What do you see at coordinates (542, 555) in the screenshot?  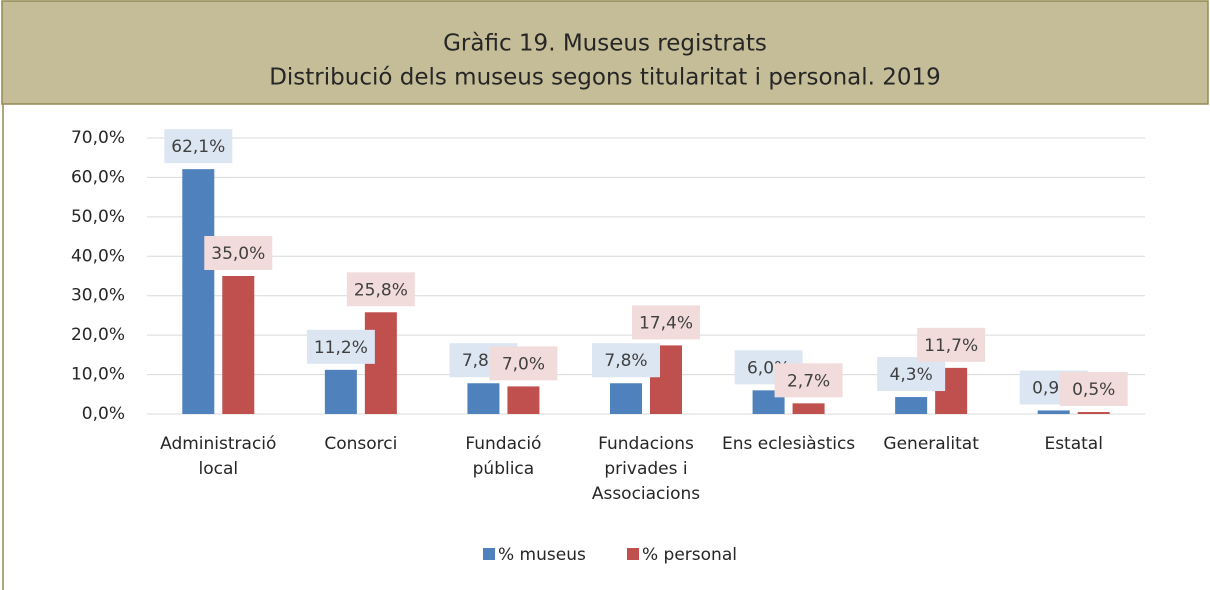 I see `legend-label: % museus` at bounding box center [542, 555].